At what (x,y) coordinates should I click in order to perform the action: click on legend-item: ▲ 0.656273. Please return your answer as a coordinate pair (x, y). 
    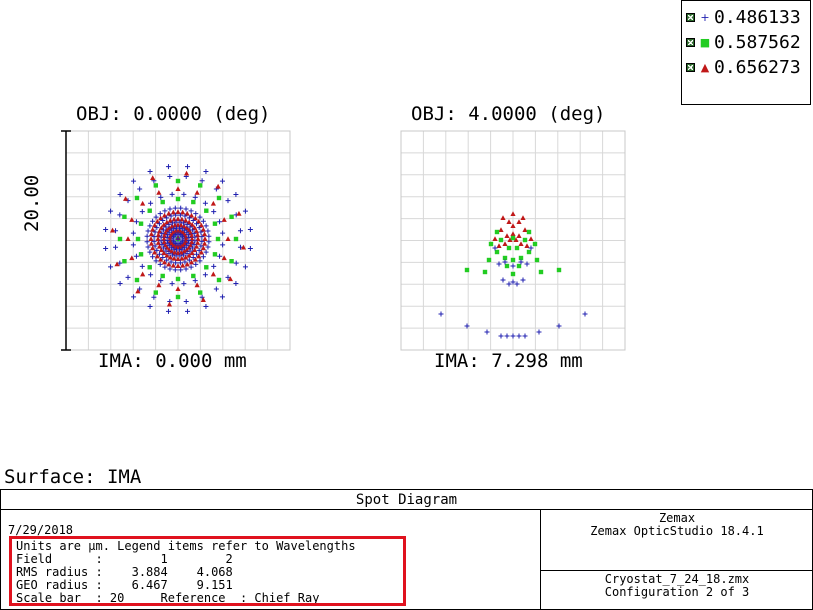
    Looking at the image, I should click on (743, 67).